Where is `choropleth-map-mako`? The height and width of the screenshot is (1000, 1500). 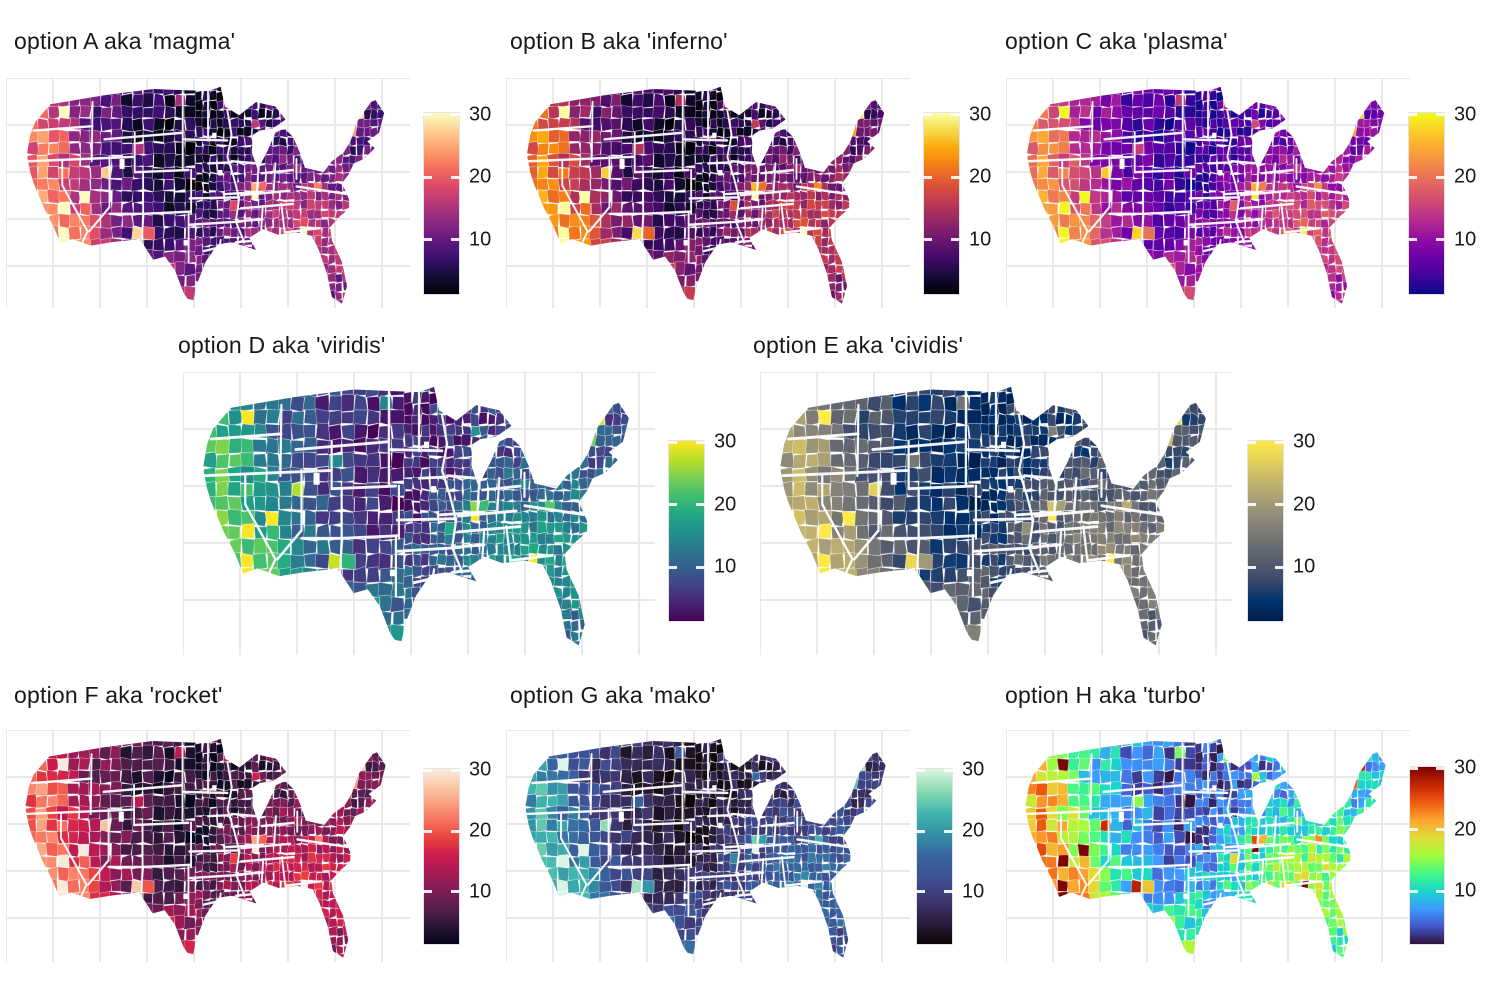 choropleth-map-mako is located at coordinates (705, 849).